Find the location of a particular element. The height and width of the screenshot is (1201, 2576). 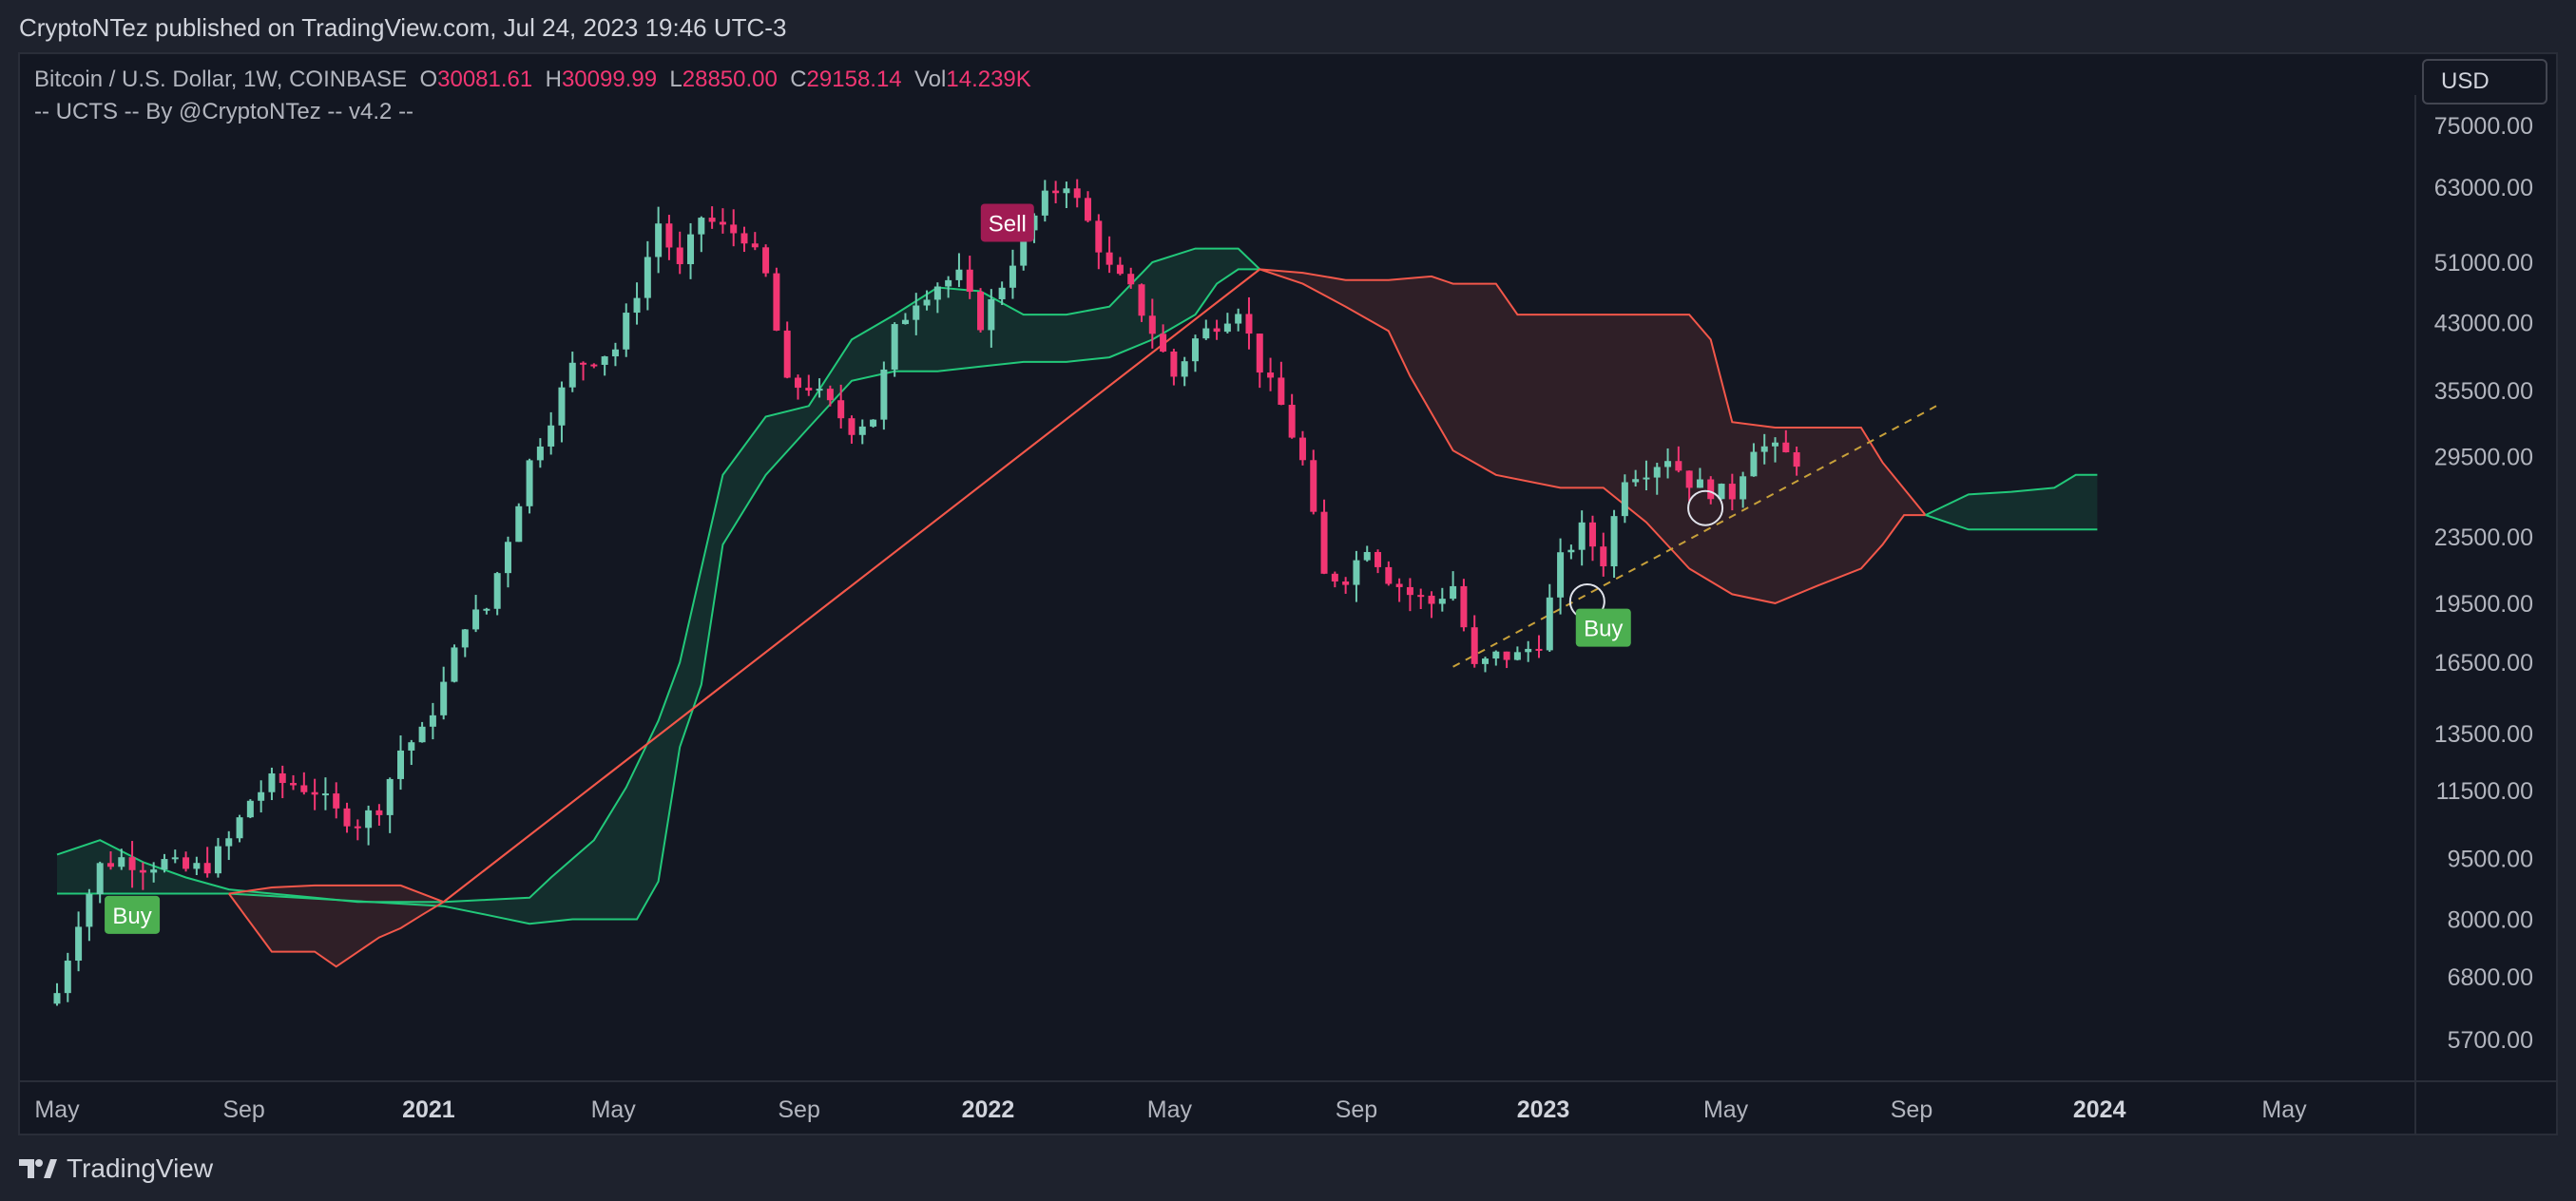

tradingview-logo: TradingView is located at coordinates (116, 1169).